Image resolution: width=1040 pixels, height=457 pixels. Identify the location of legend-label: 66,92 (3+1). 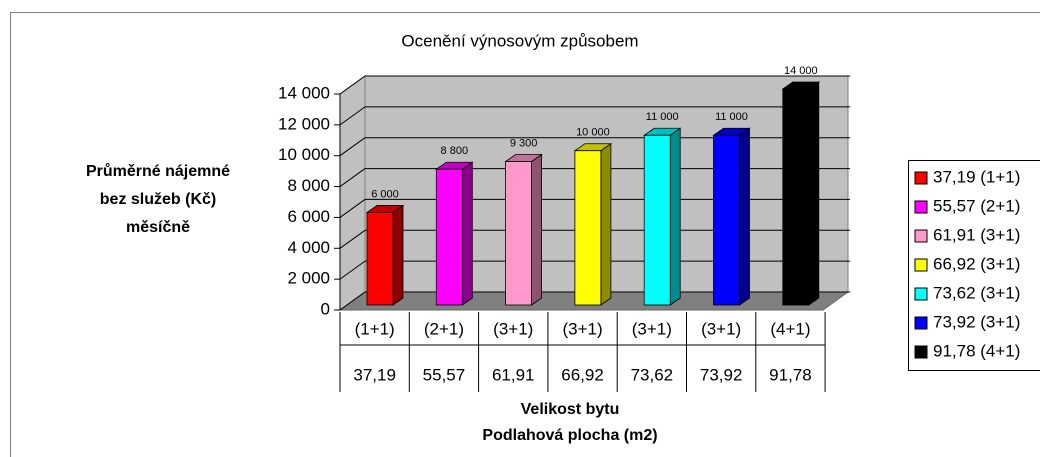
(976, 263).